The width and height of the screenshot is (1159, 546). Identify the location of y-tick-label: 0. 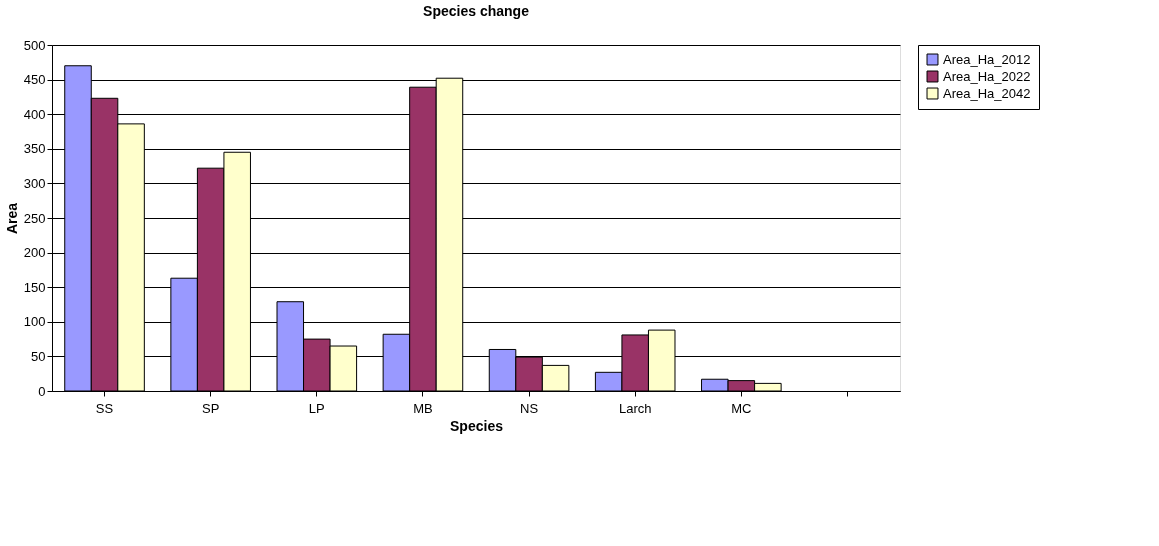
(42, 391).